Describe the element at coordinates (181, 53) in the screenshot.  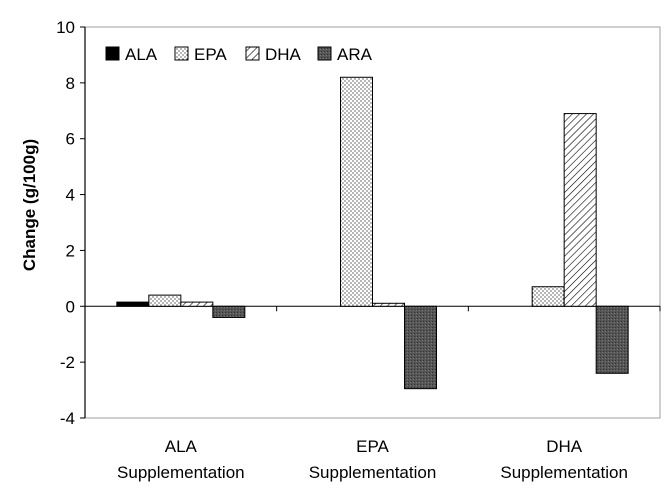
I see `legend-swatch-epa` at that location.